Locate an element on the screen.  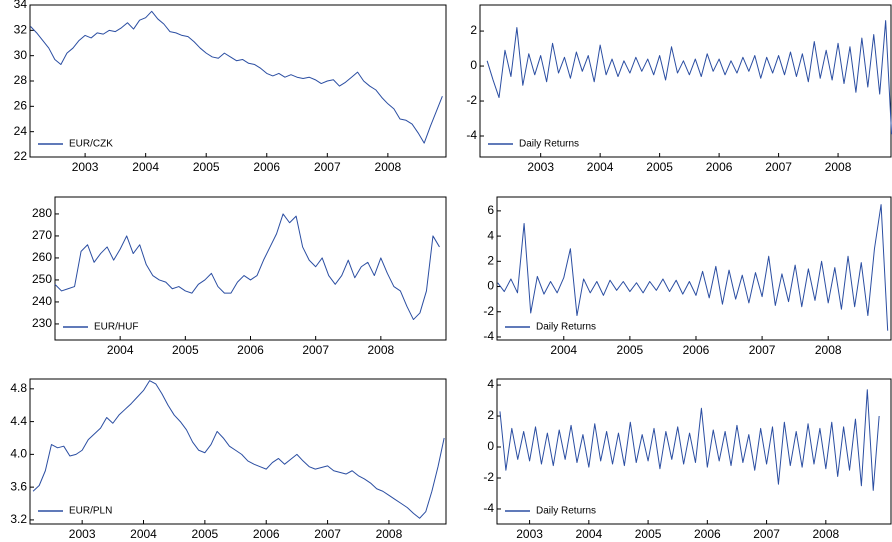
y-tick-label: 34 is located at coordinates (21, 5).